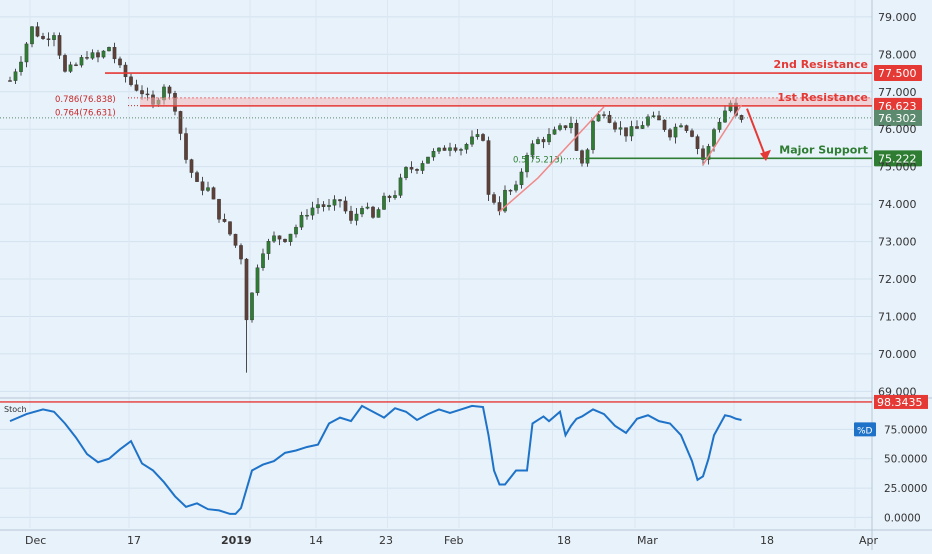 Image resolution: width=932 pixels, height=554 pixels. I want to click on price-axis-tick-2: 77.000, so click(897, 92).